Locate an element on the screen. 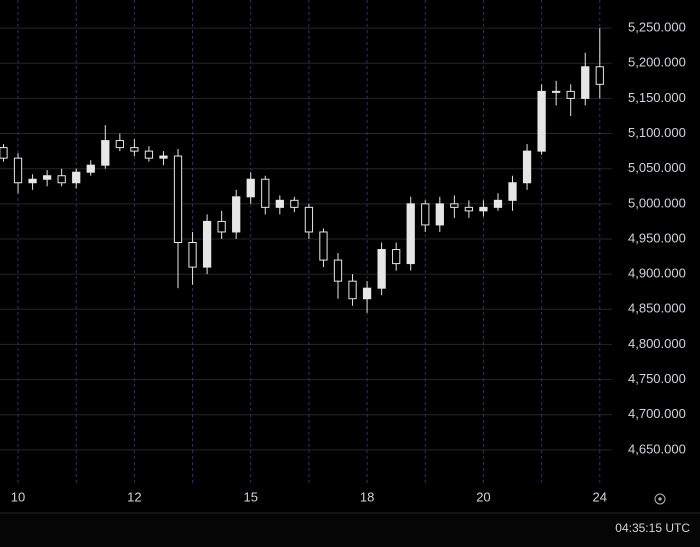 This screenshot has width=700, height=547. y-tick-label: 4,700.000 is located at coordinates (657, 413).